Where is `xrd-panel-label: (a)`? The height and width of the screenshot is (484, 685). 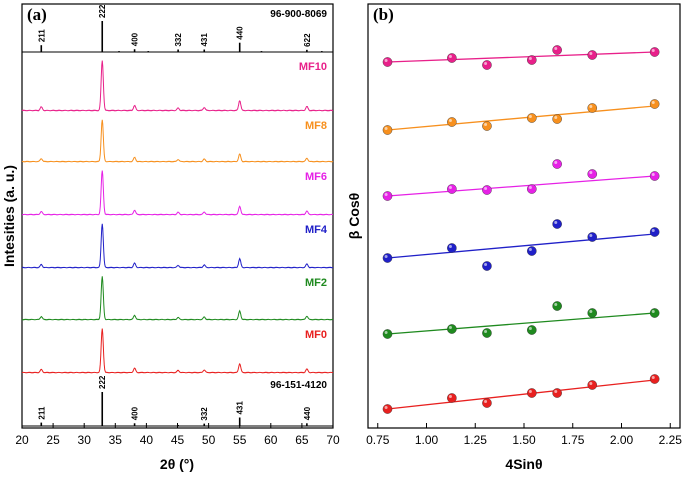 xrd-panel-label: (a) is located at coordinates (37, 14).